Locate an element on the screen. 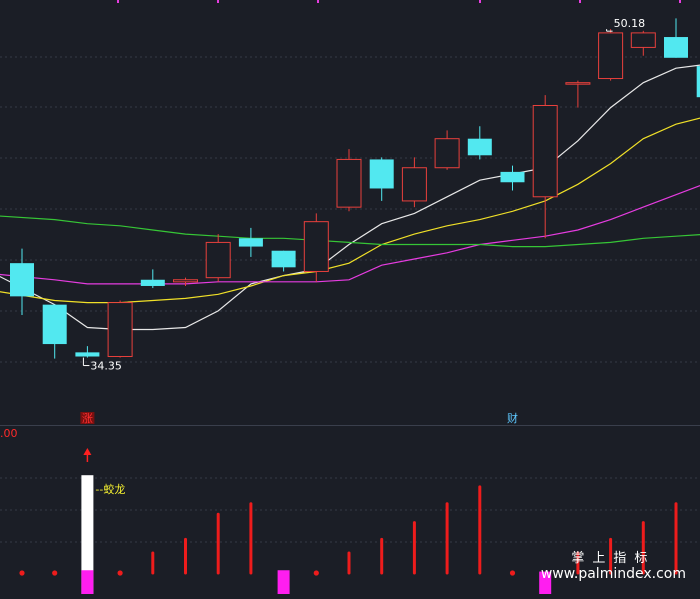 This screenshot has height=599, width=700. price-label: 34.35 is located at coordinates (106, 366).